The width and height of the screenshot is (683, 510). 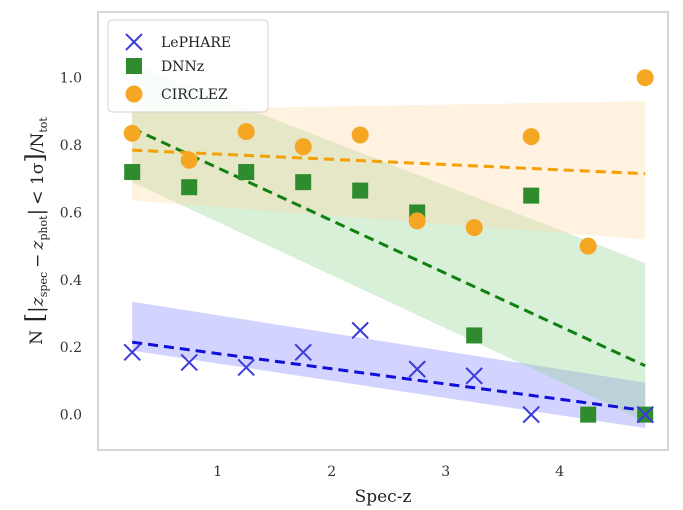 I want to click on x-axis-label: Spec-z, so click(x=383, y=497).